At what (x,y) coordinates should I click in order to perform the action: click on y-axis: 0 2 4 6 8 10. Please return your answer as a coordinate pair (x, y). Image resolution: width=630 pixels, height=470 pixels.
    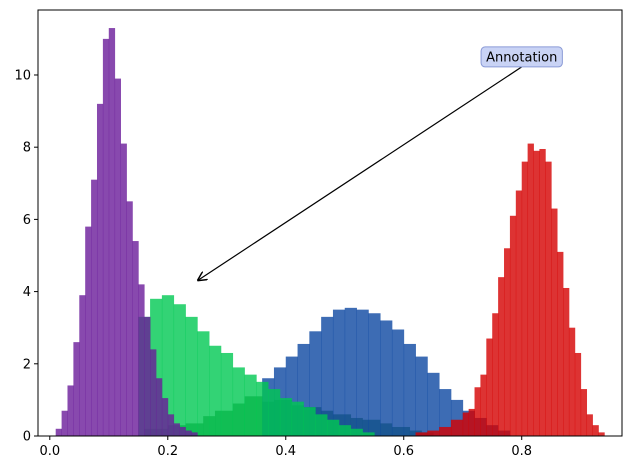
    Looking at the image, I should click on (26, 256).